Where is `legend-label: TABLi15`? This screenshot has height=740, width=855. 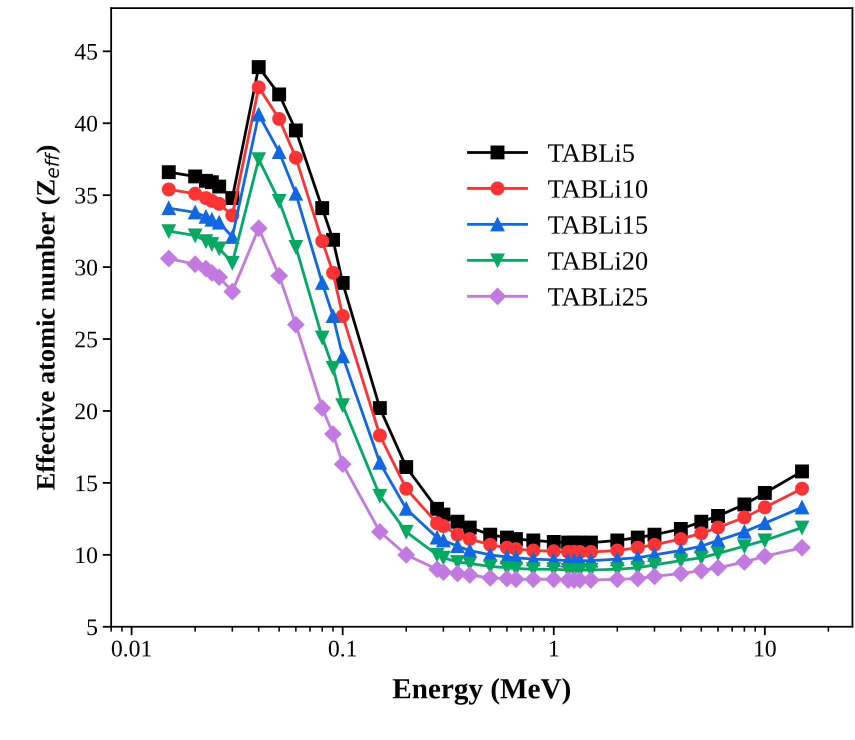
legend-label: TABLi15 is located at coordinates (598, 225).